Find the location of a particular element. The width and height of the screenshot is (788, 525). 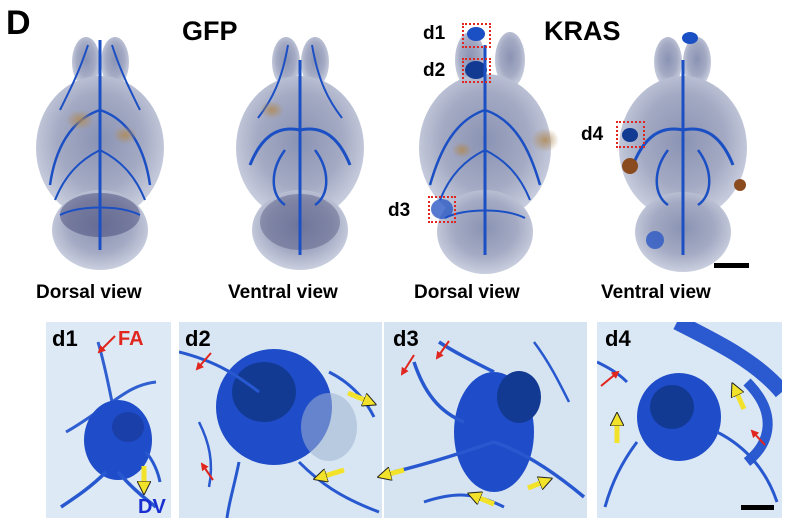

highlight-box-d4 is located at coordinates (630, 134).